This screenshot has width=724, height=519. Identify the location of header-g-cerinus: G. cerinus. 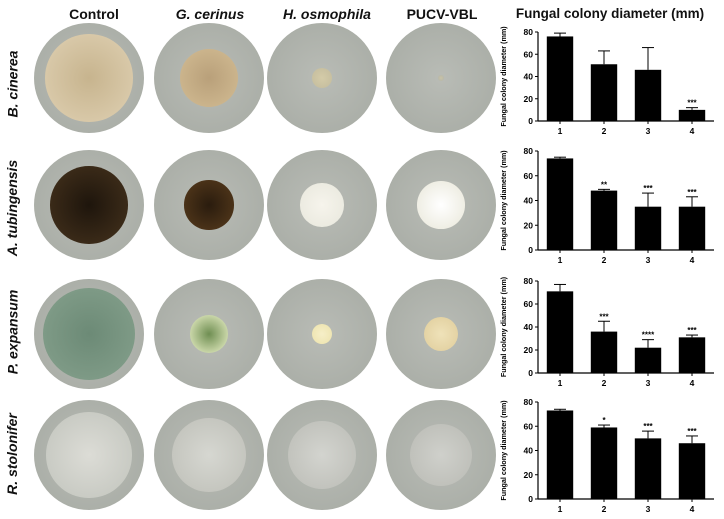
(210, 14).